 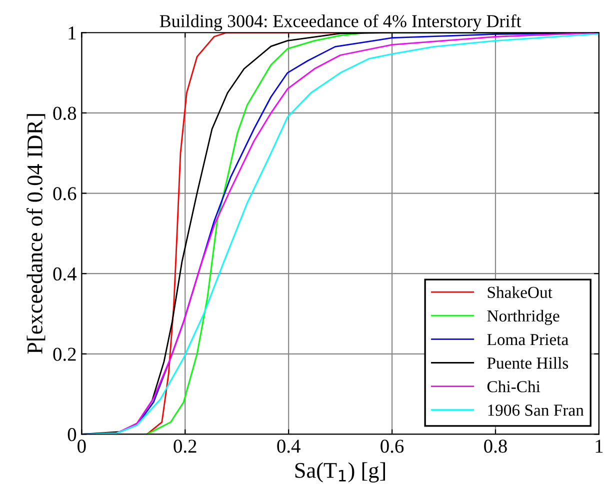 I want to click on legend-label: Puente Hills, so click(x=527, y=363).